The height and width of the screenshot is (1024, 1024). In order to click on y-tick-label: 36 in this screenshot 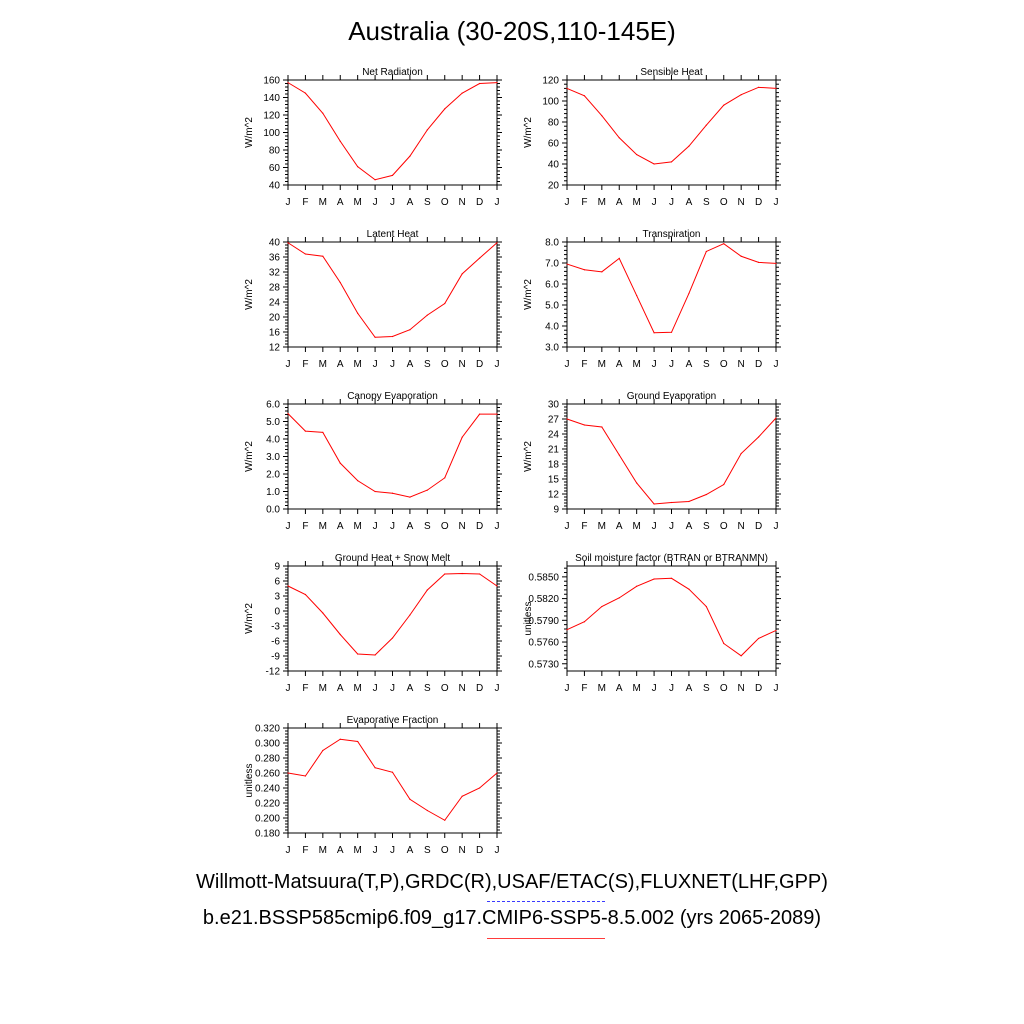, I will do `click(275, 258)`.